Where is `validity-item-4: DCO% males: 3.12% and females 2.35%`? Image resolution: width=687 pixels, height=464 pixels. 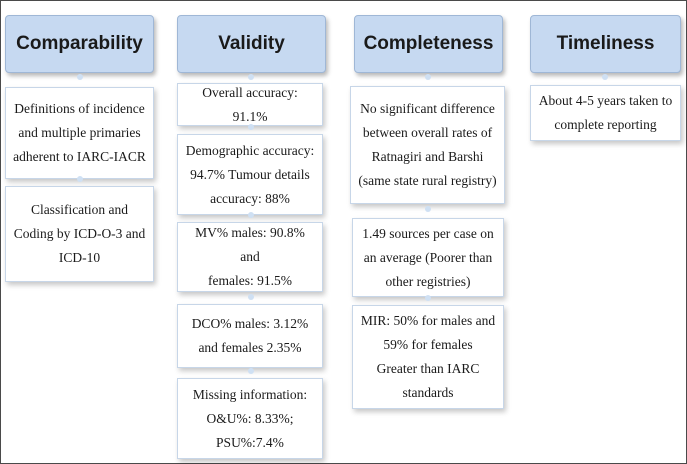 validity-item-4: DCO% males: 3.12% and females 2.35% is located at coordinates (250, 336).